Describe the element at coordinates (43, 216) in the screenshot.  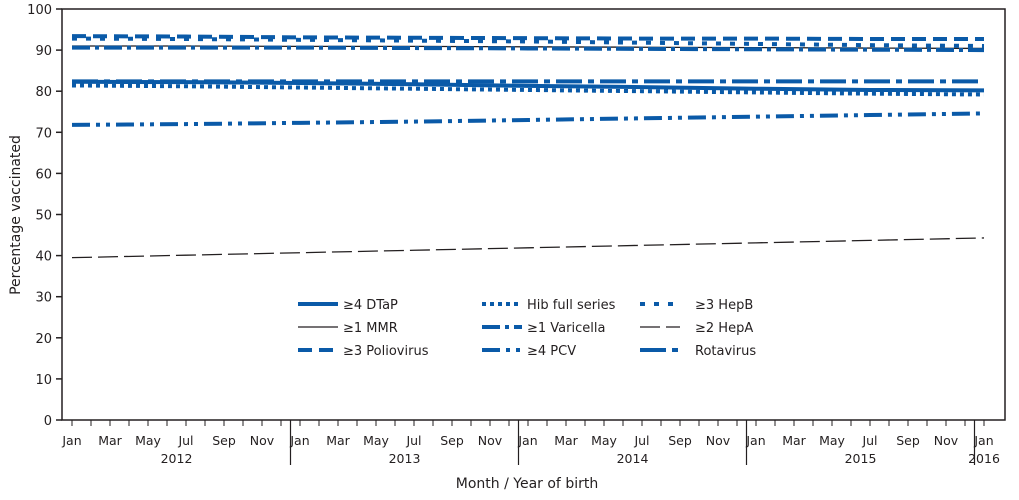
I see `y-tick-label: 50` at that location.